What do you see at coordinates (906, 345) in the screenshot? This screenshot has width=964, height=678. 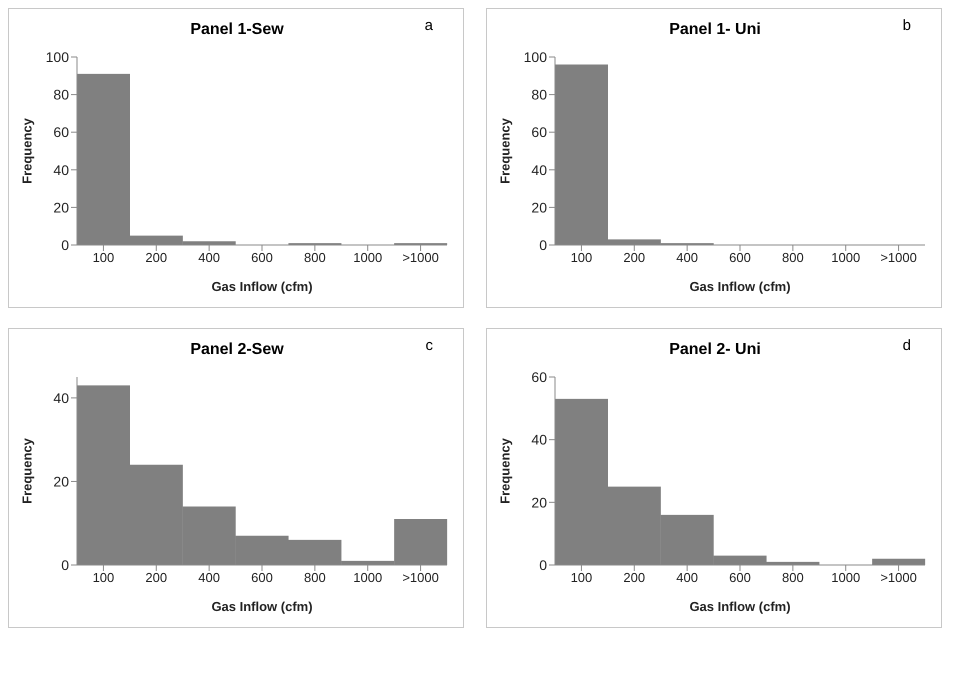 I see `text: d` at bounding box center [906, 345].